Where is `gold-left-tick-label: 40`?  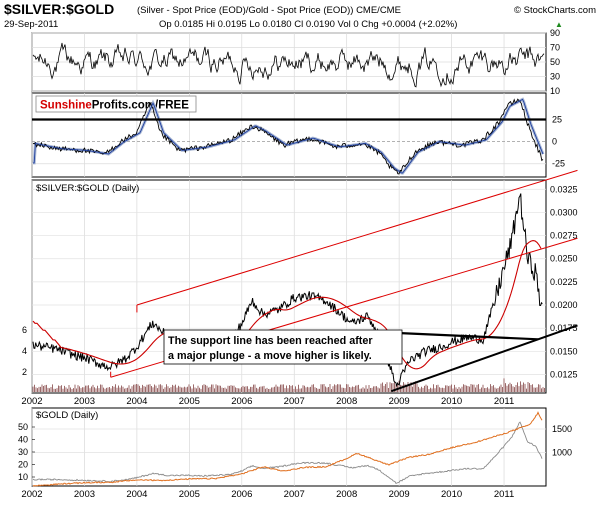 gold-left-tick-label: 40 is located at coordinates (23, 440).